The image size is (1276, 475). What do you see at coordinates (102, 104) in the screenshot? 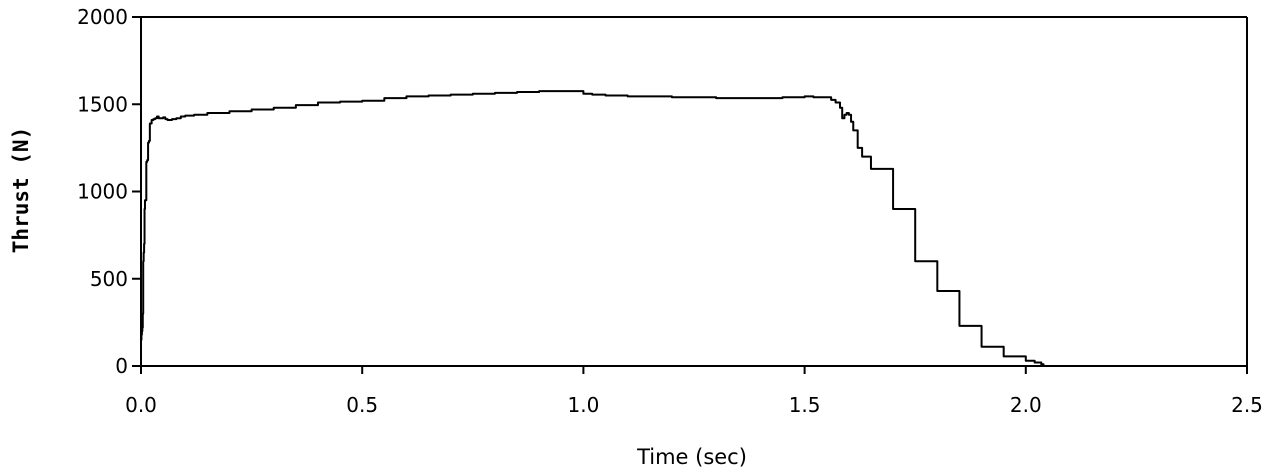
I see `y-tick-label: 1500` at bounding box center [102, 104].